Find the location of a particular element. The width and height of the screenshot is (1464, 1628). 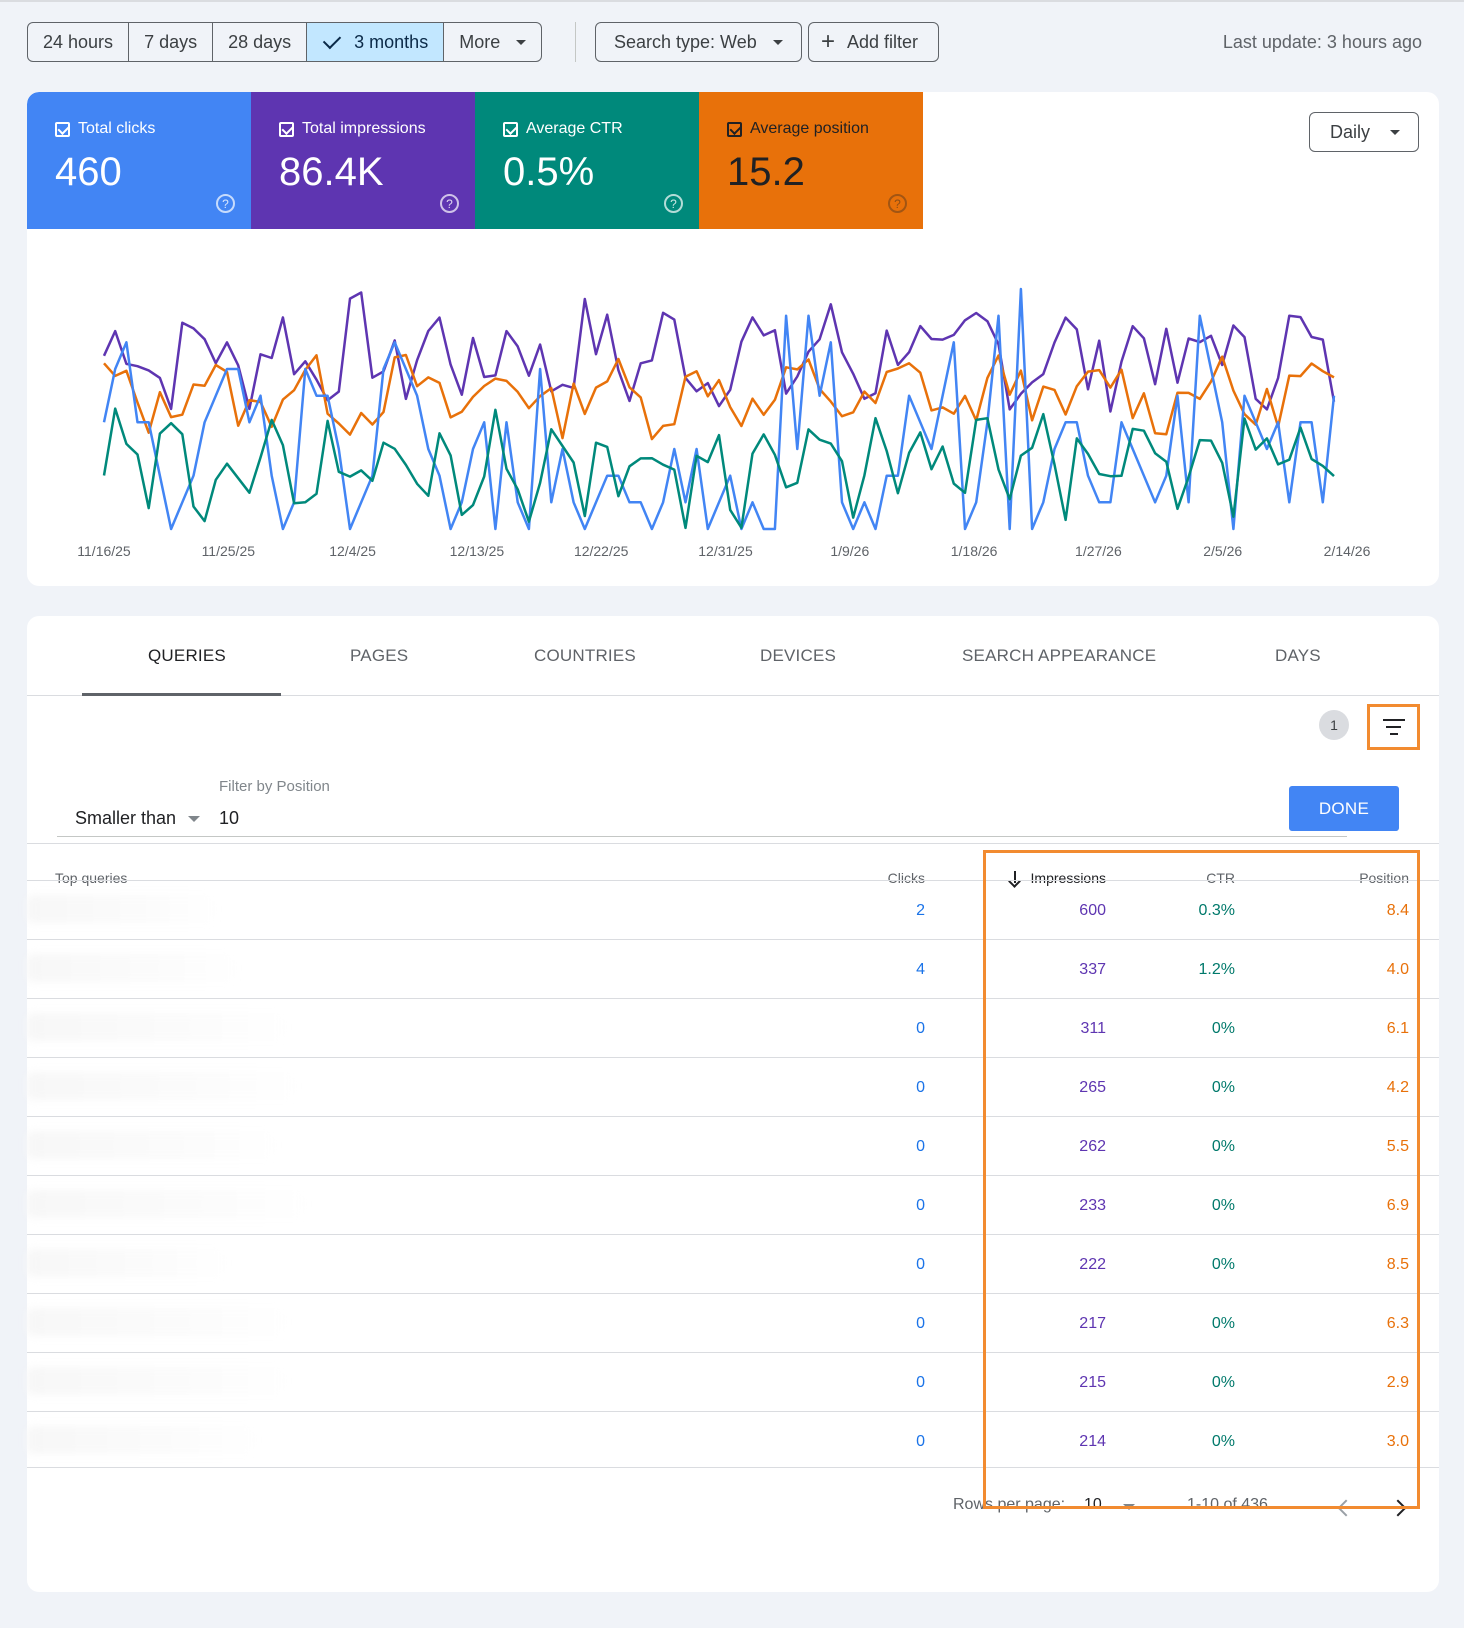

header-divider is located at coordinates (733, 843).